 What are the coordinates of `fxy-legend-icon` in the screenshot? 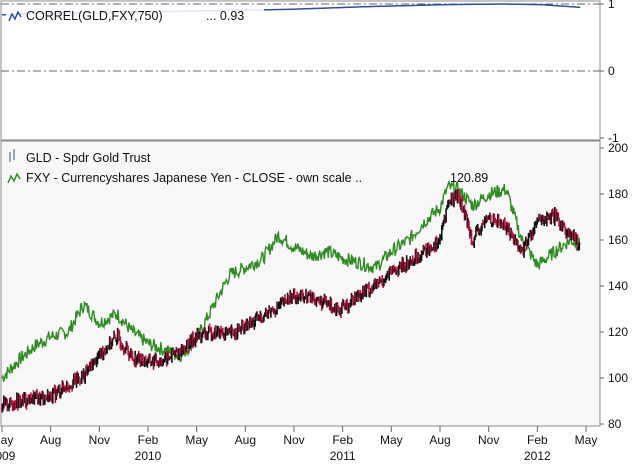 It's located at (14, 178).